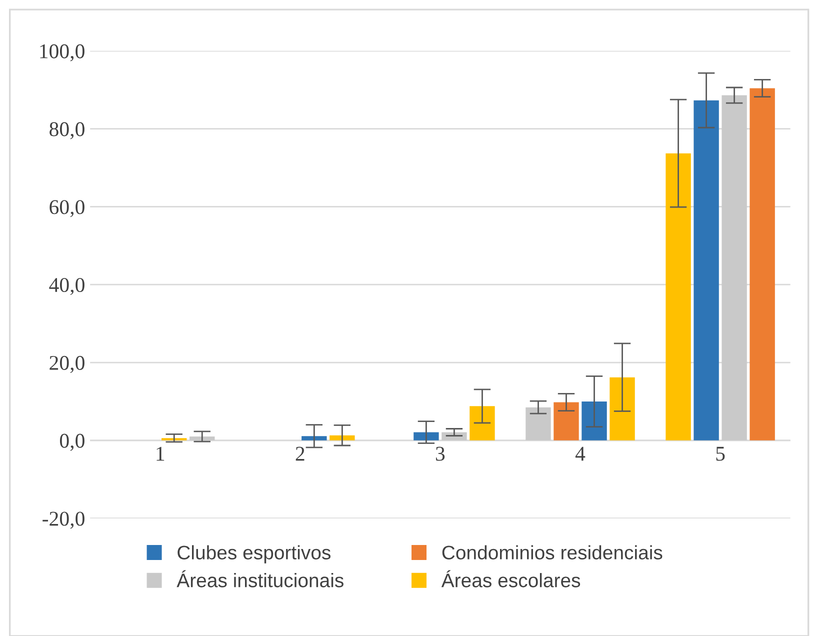  Describe the element at coordinates (254, 554) in the screenshot. I see `legend-label: Clubes esportivos` at that location.